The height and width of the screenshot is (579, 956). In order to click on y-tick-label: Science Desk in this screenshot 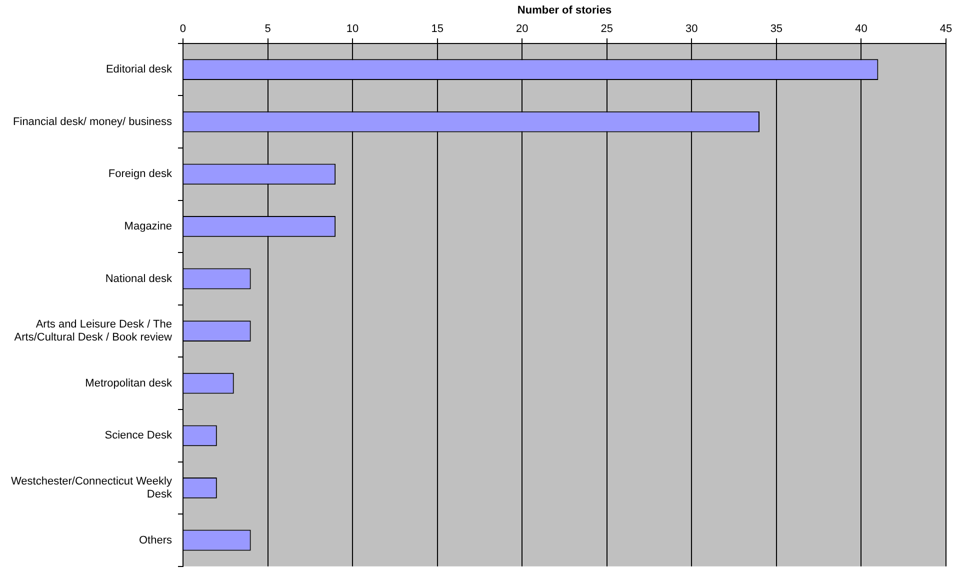, I will do `click(138, 436)`.